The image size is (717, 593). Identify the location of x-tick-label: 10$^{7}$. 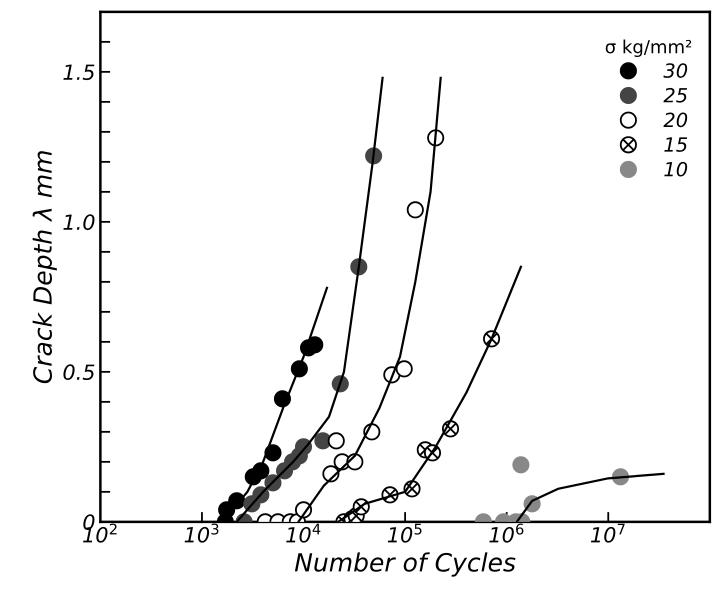
(607, 533).